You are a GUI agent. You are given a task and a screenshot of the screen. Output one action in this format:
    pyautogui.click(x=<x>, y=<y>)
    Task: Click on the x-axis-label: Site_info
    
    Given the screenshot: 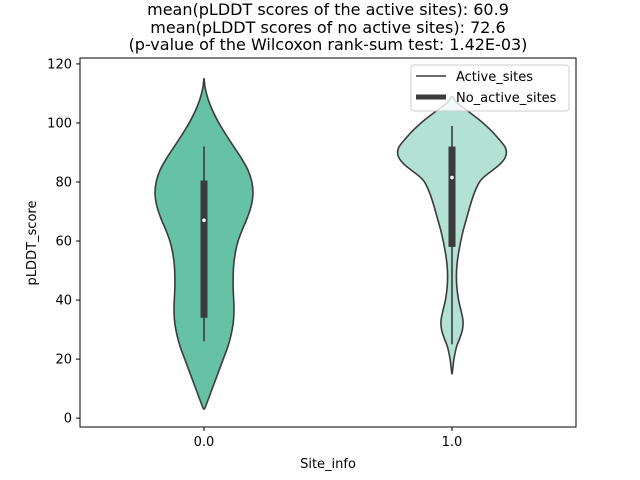 What is the action you would take?
    pyautogui.click(x=328, y=464)
    